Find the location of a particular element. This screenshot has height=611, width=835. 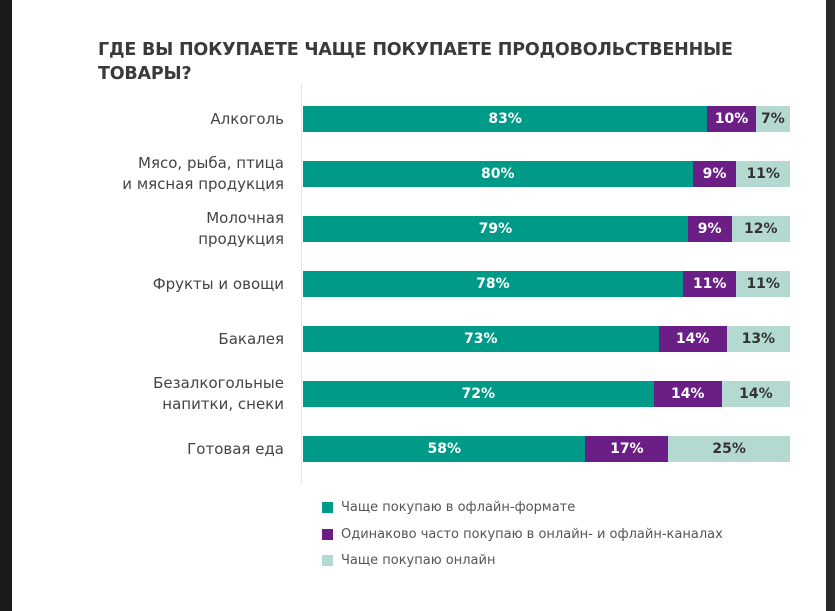

category-label: Готовая еда is located at coordinates (154, 449).